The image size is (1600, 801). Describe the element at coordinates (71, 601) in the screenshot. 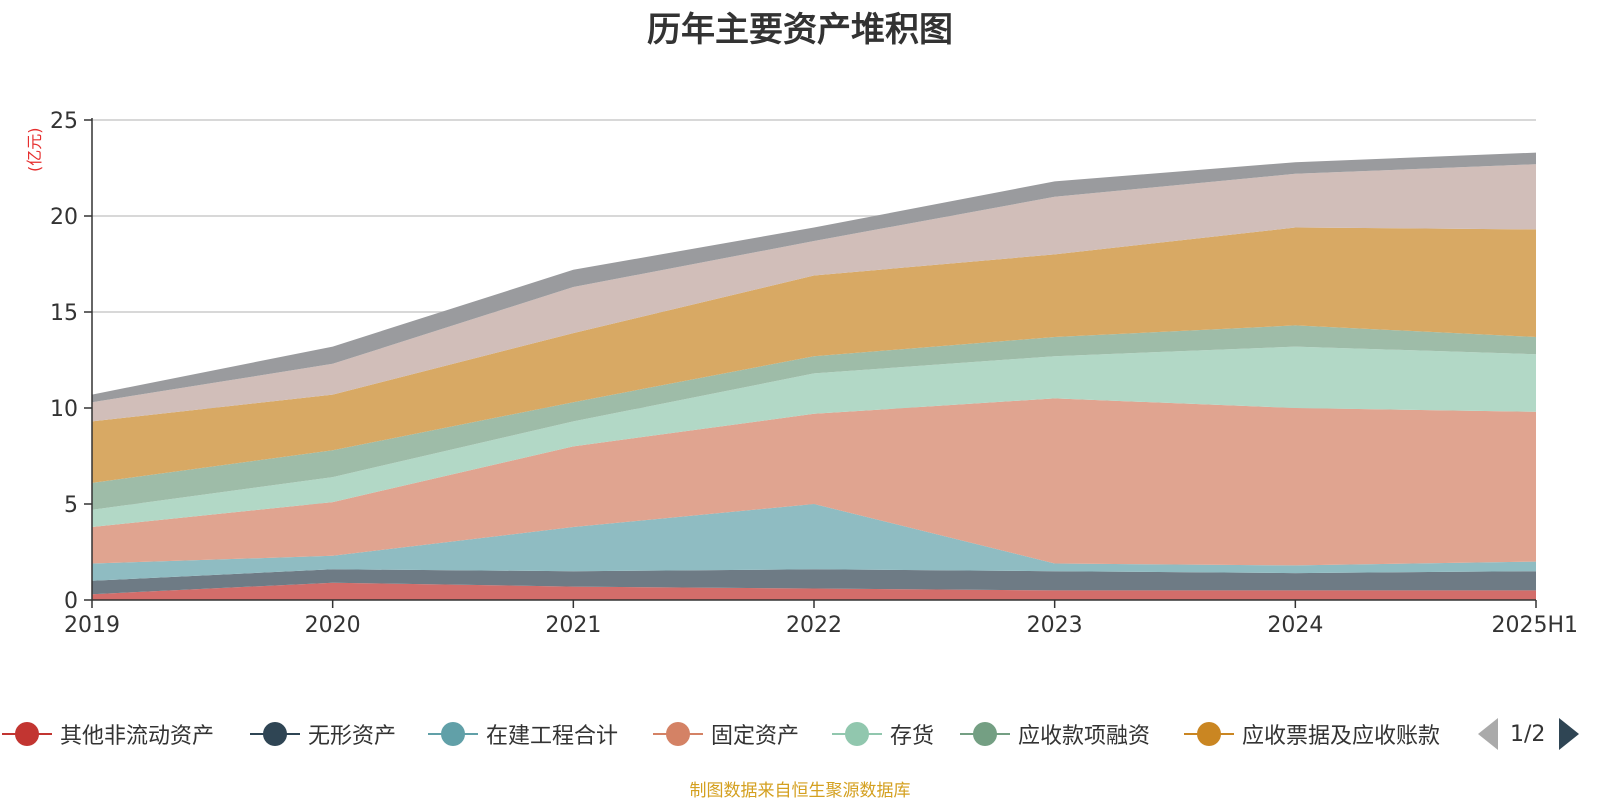

I see `y-tick-label: 0` at that location.